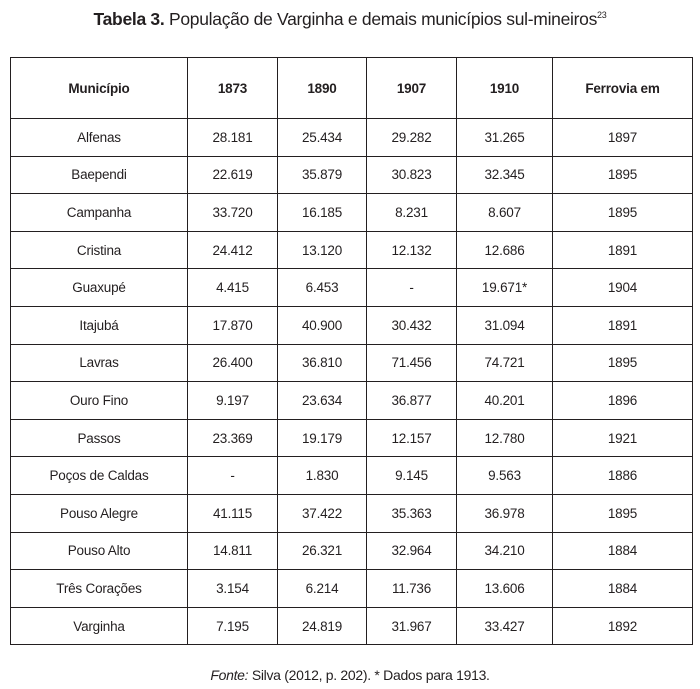 Image resolution: width=700 pixels, height=689 pixels. I want to click on cell-1890: 13.120, so click(322, 250).